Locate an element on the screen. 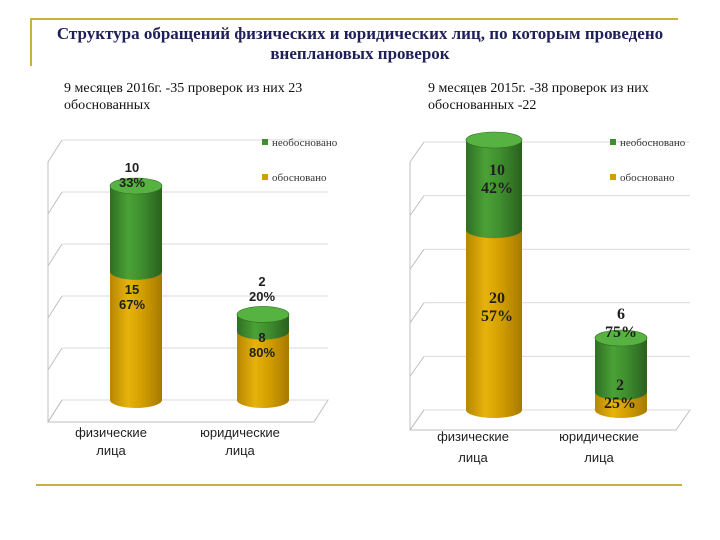 The height and width of the screenshot is (540, 720). frame-bottom-line is located at coordinates (359, 485).